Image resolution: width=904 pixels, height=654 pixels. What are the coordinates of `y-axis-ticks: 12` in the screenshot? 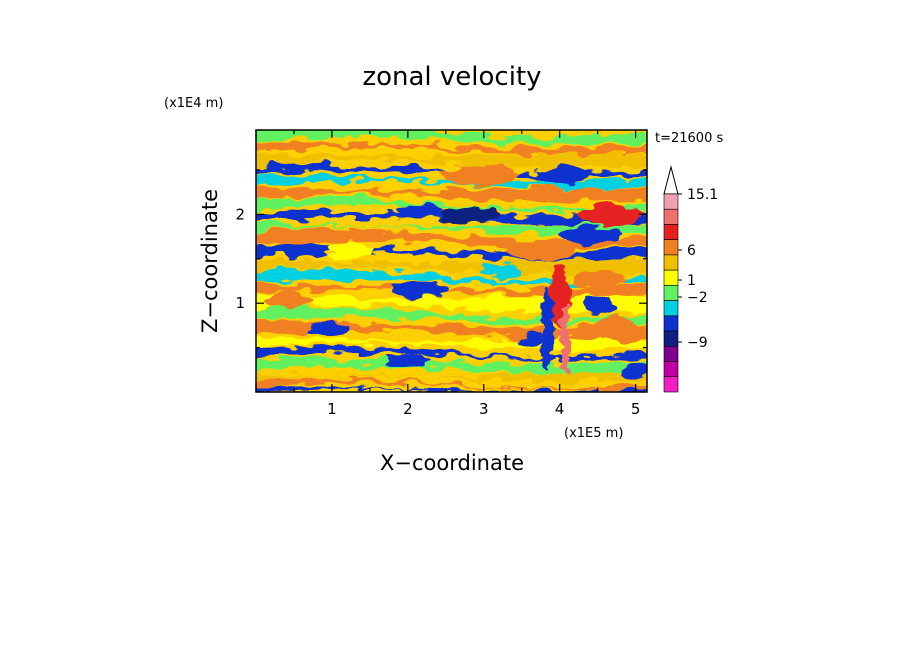 It's located at (441, 259).